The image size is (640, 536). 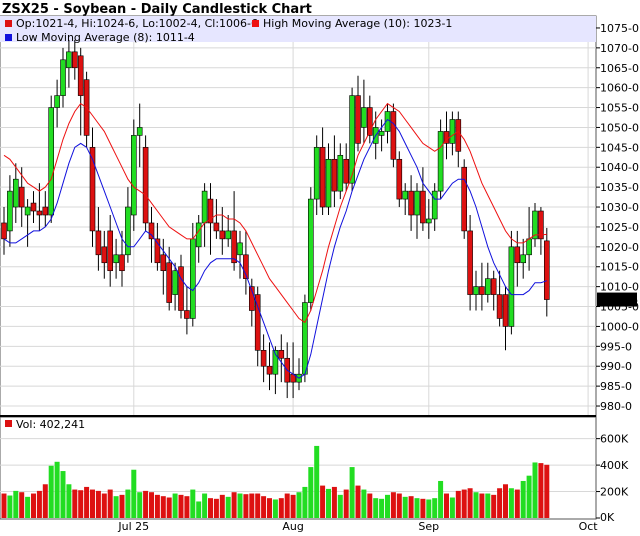 What do you see at coordinates (8, 37) in the screenshot?
I see `low-ma-legend-swatch` at bounding box center [8, 37].